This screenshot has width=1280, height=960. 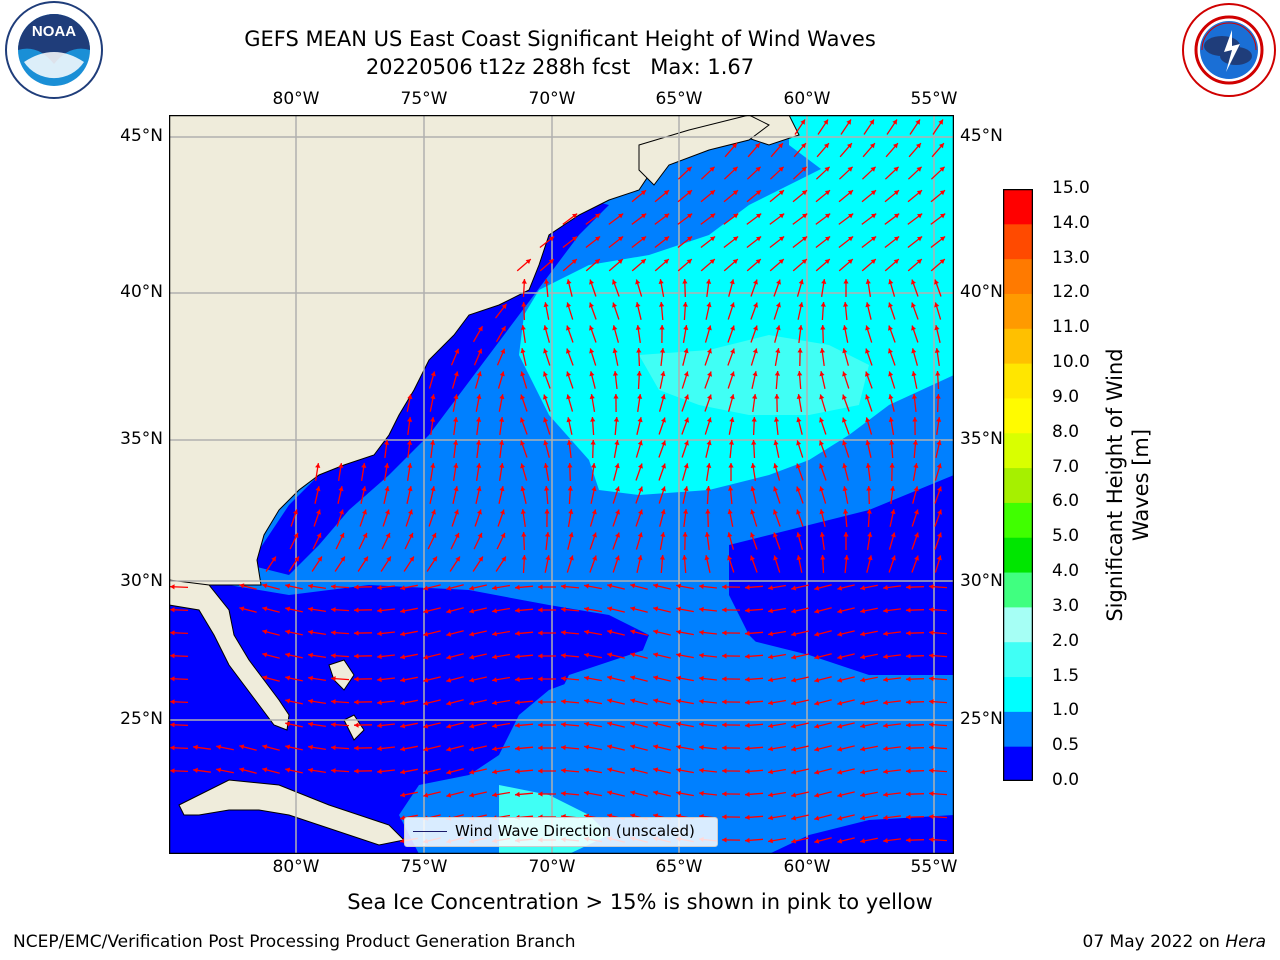 What do you see at coordinates (296, 867) in the screenshot?
I see `lon-label-bottom: 80°W` at bounding box center [296, 867].